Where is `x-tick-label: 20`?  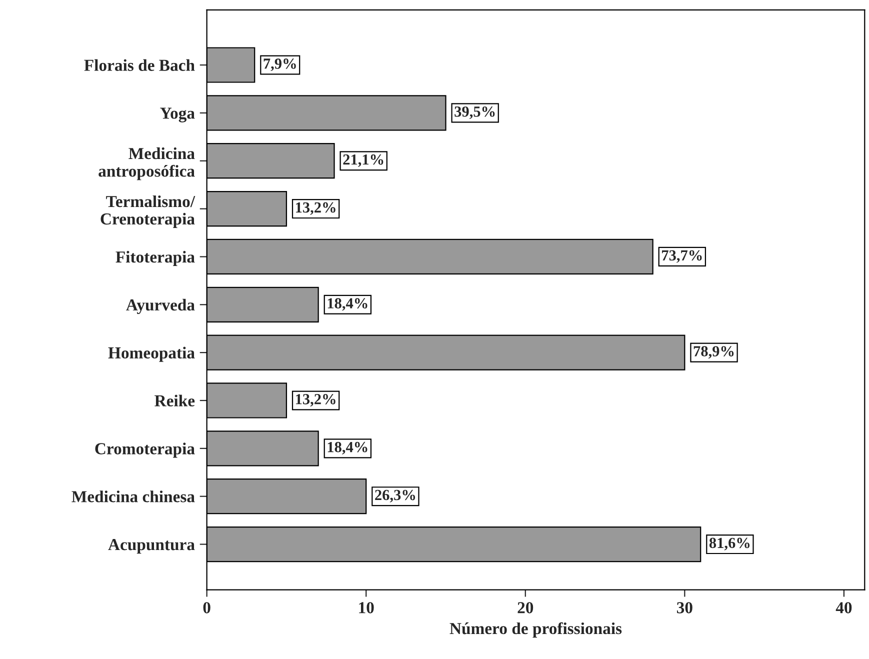
x-tick-label: 20 is located at coordinates (526, 608).